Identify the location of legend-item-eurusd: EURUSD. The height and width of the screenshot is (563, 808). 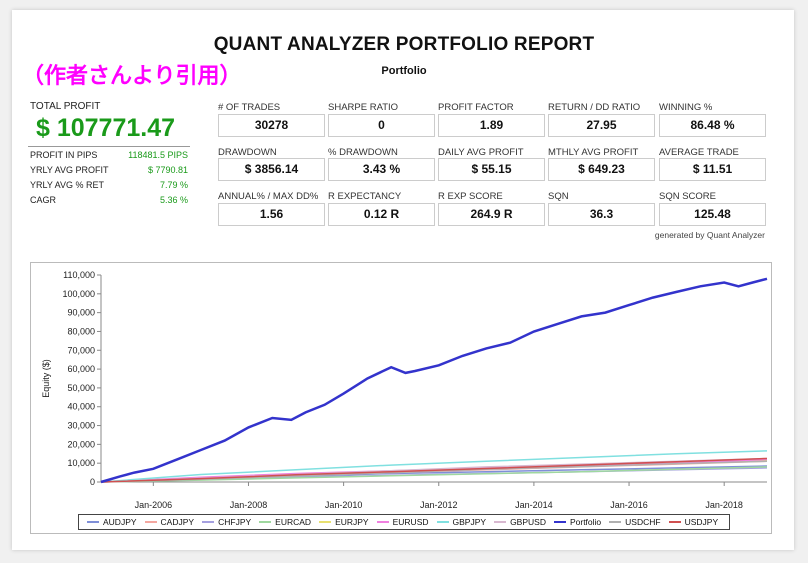
(402, 522).